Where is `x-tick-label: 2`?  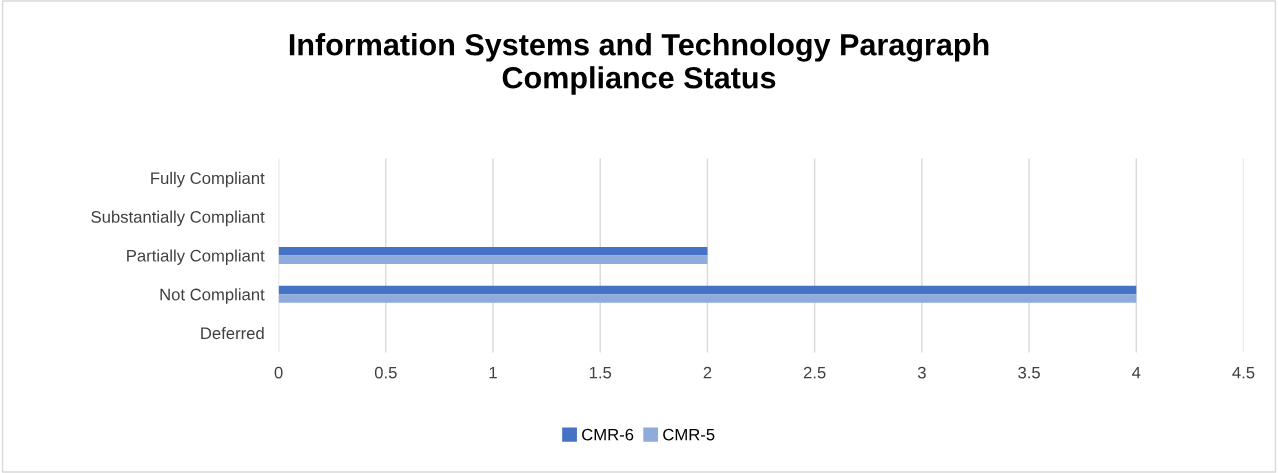
x-tick-label: 2 is located at coordinates (707, 372).